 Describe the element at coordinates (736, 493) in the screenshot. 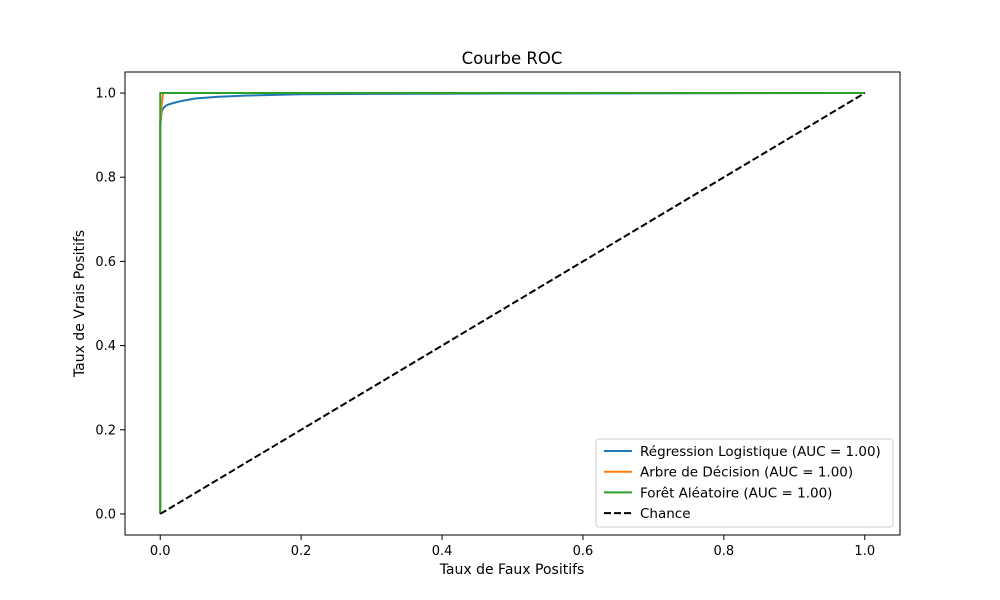

I see `legend-entry-label: Forêt Aléatoire (AUC = 1.00)` at that location.